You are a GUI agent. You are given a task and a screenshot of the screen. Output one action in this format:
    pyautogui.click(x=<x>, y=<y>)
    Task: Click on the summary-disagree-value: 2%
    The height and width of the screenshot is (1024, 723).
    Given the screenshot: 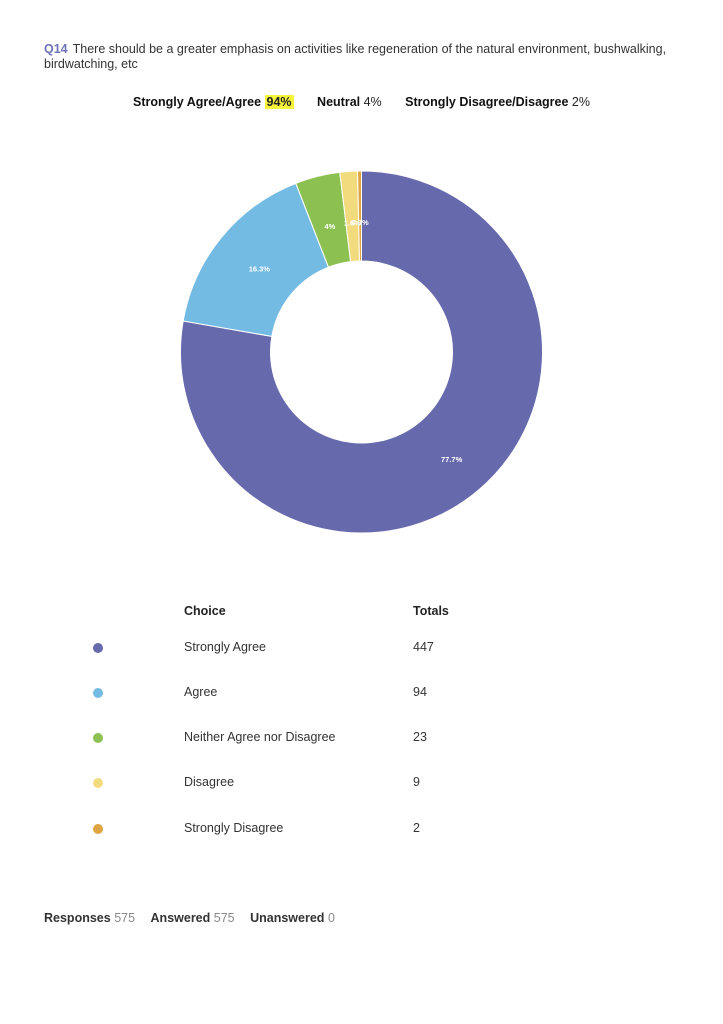 What is the action you would take?
    pyautogui.click(x=580, y=102)
    